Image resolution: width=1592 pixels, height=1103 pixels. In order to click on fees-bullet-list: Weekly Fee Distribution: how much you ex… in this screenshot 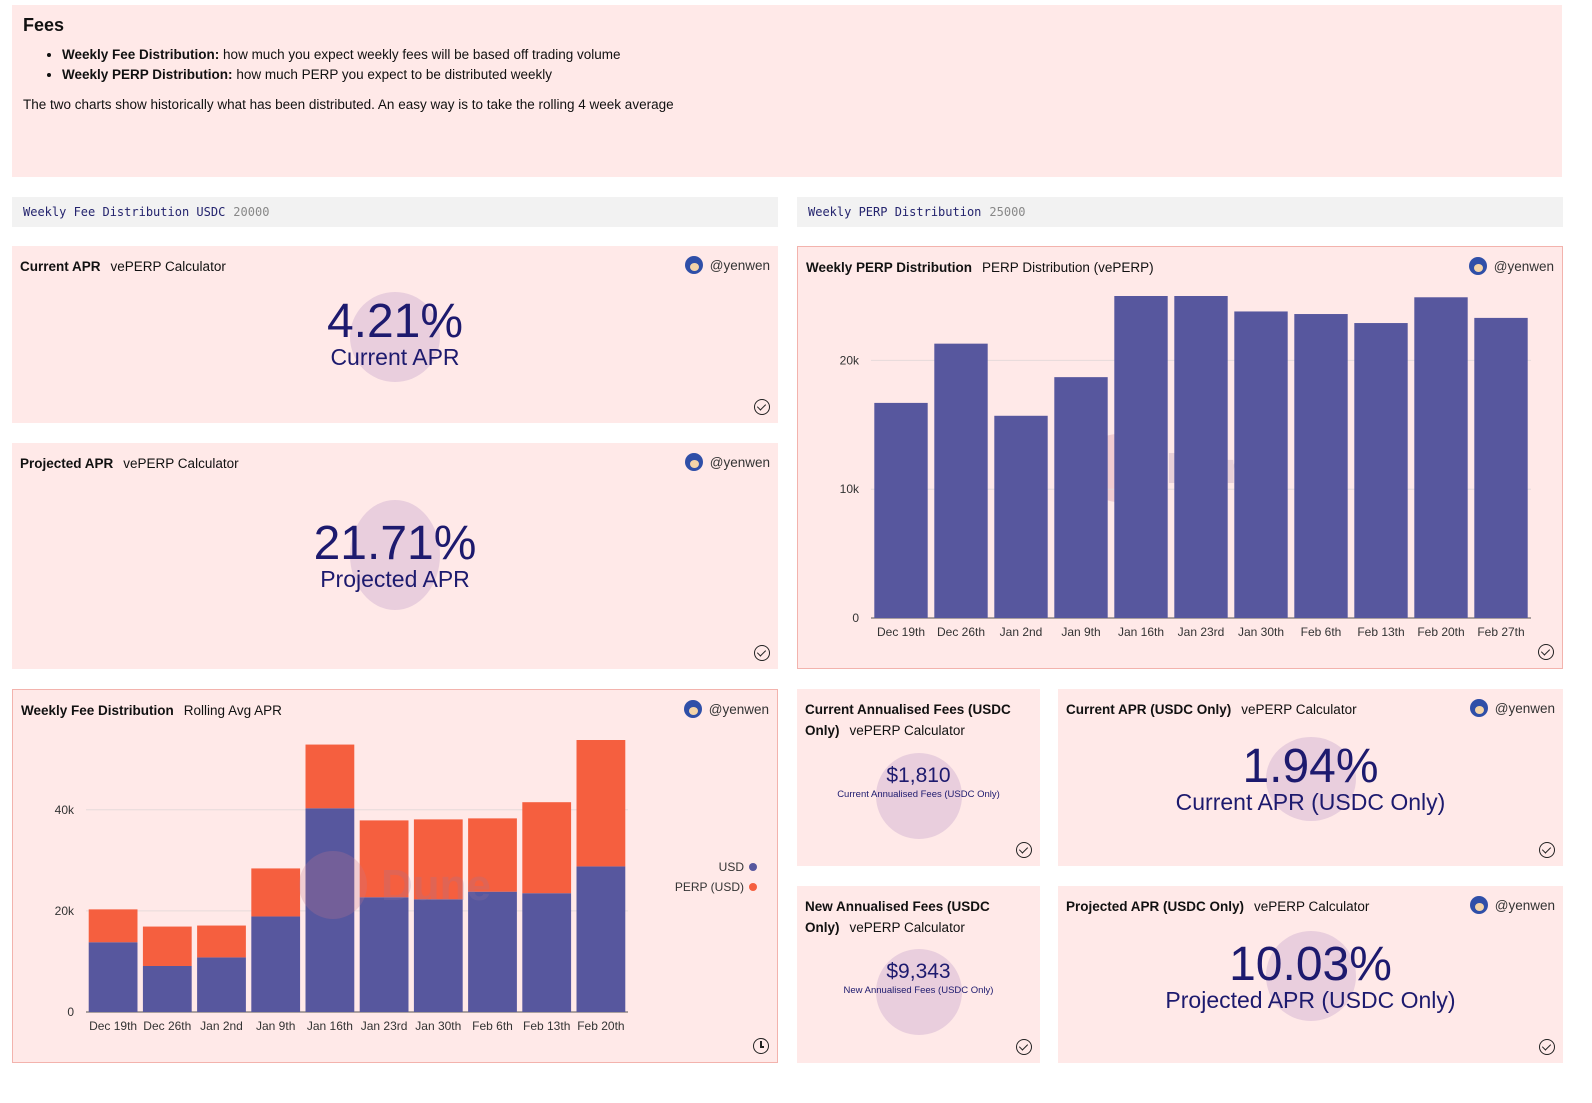, I will do `click(331, 65)`.